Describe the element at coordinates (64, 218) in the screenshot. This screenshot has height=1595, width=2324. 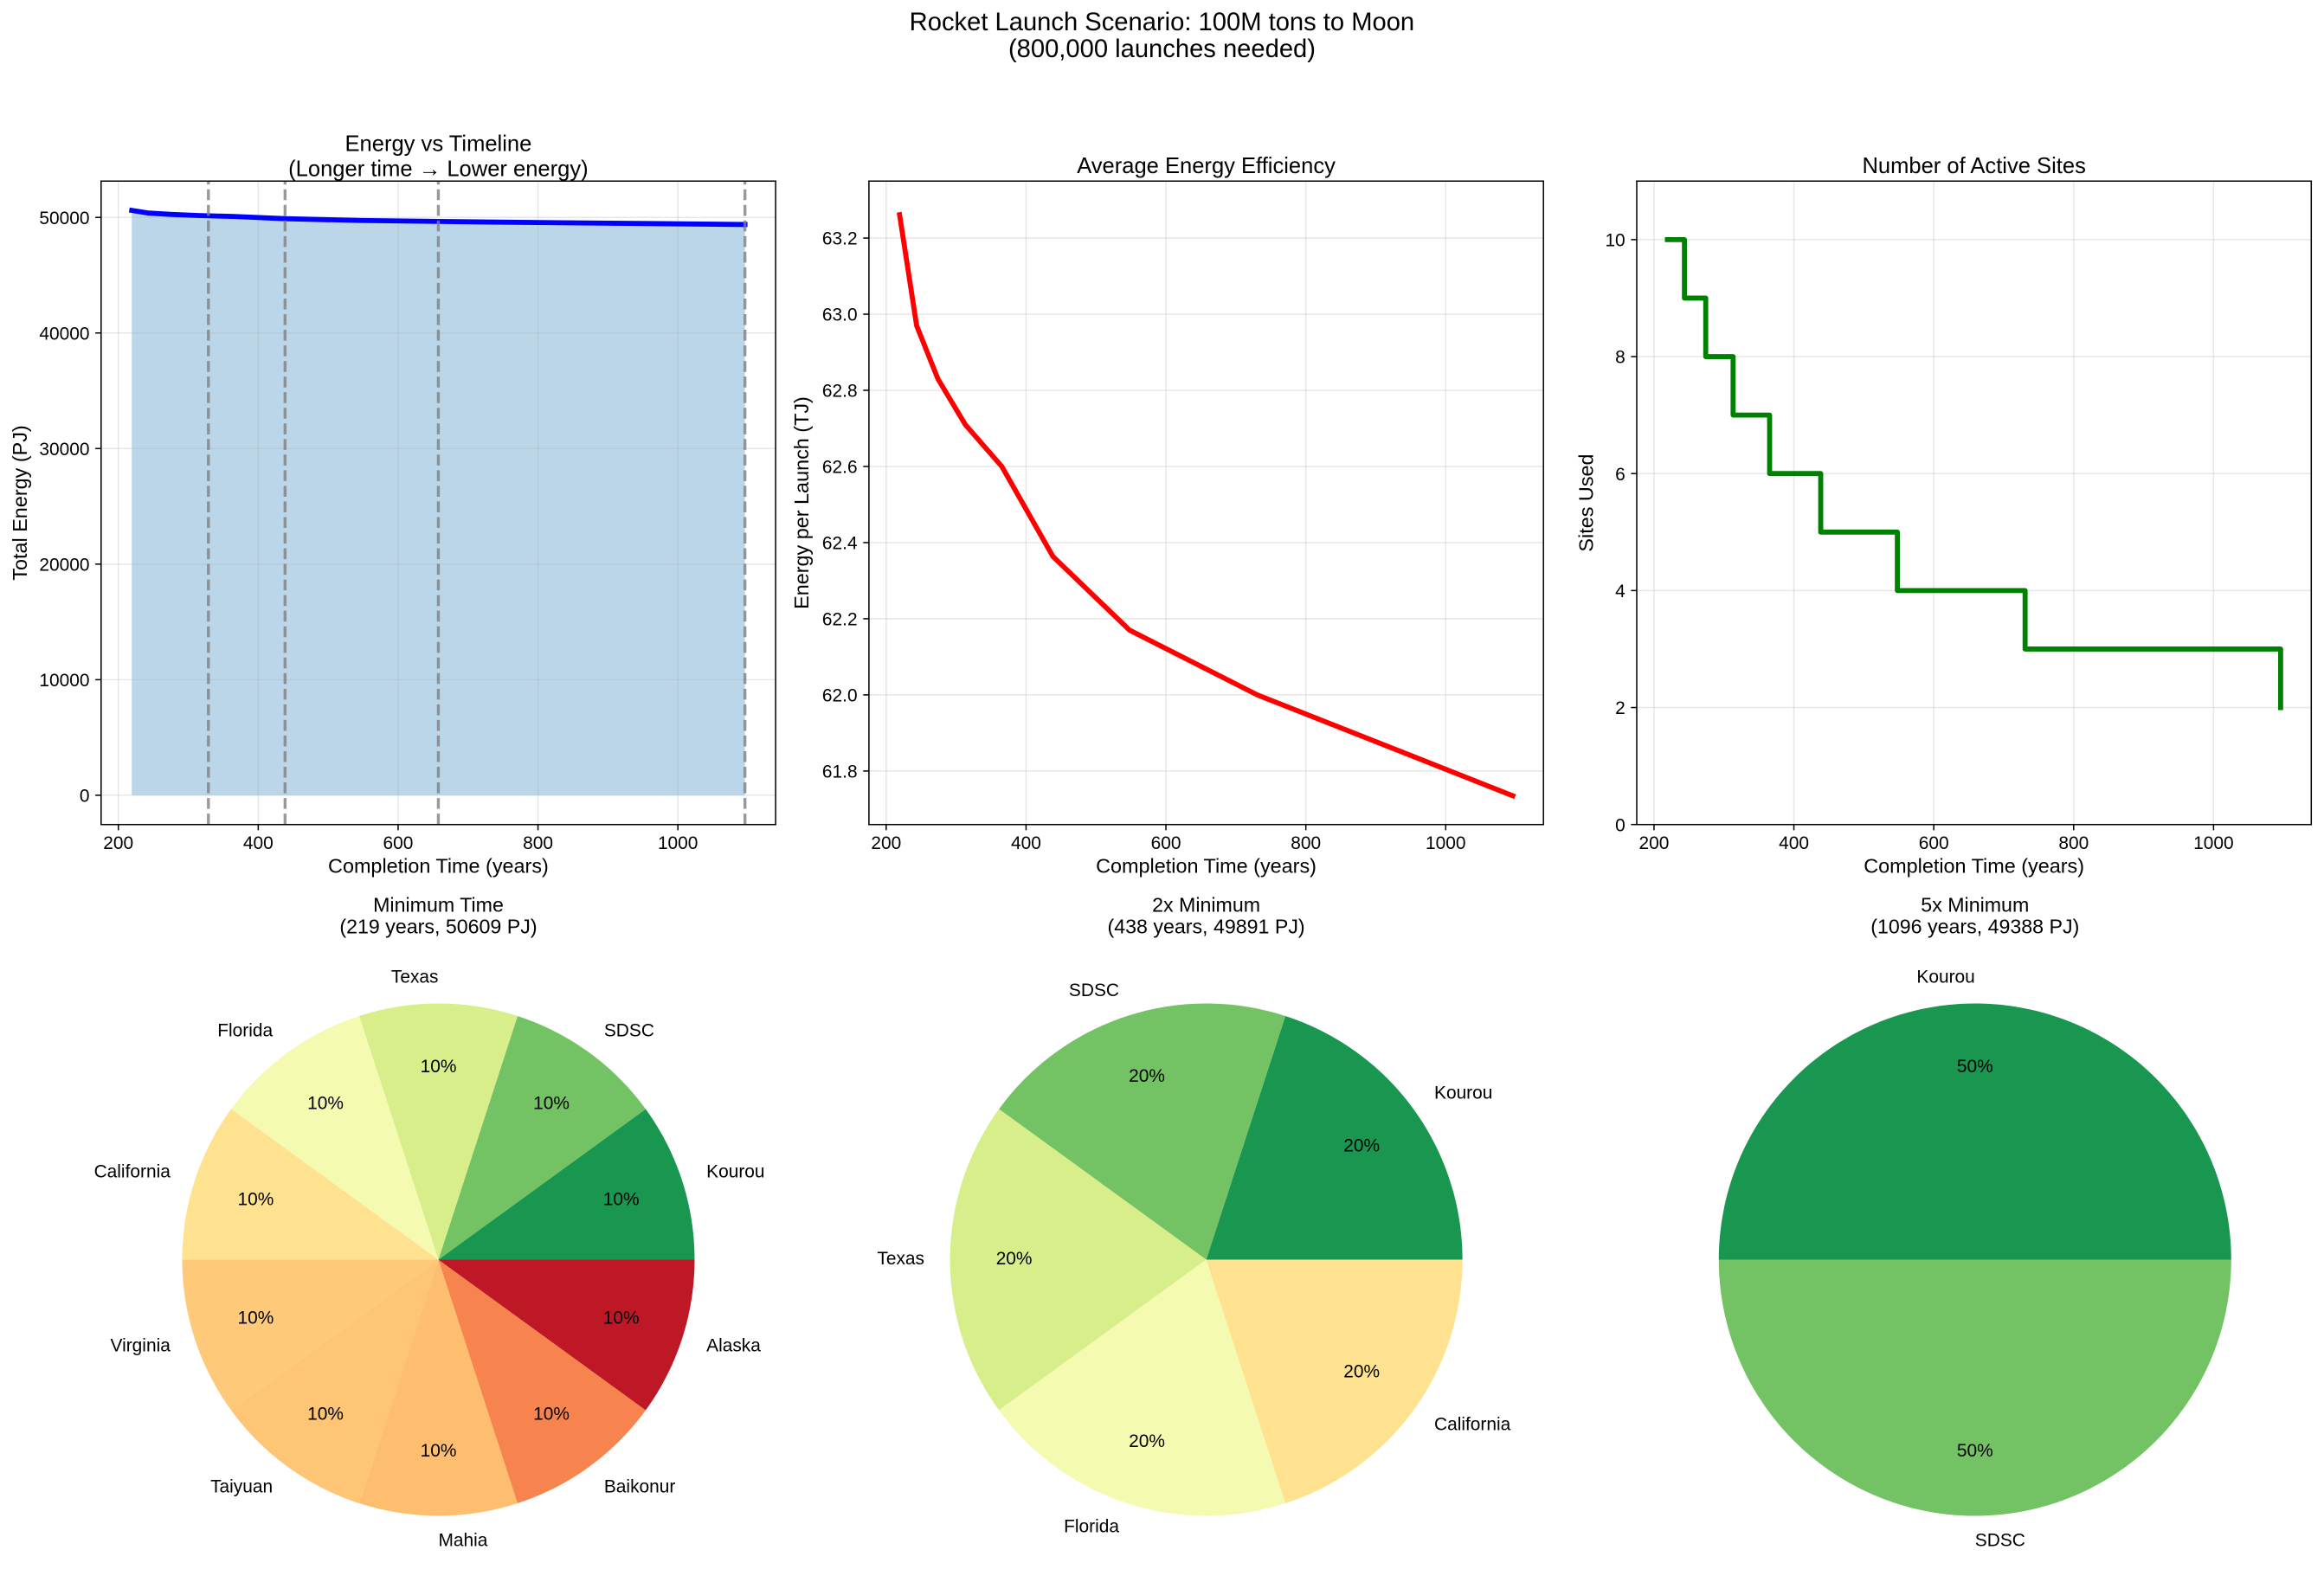
I see `svg-text: 50000` at that location.